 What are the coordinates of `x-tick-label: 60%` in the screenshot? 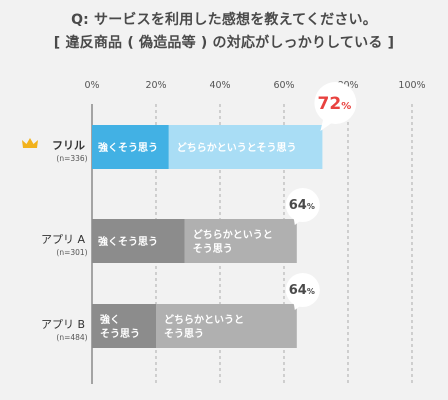 It's located at (283, 85).